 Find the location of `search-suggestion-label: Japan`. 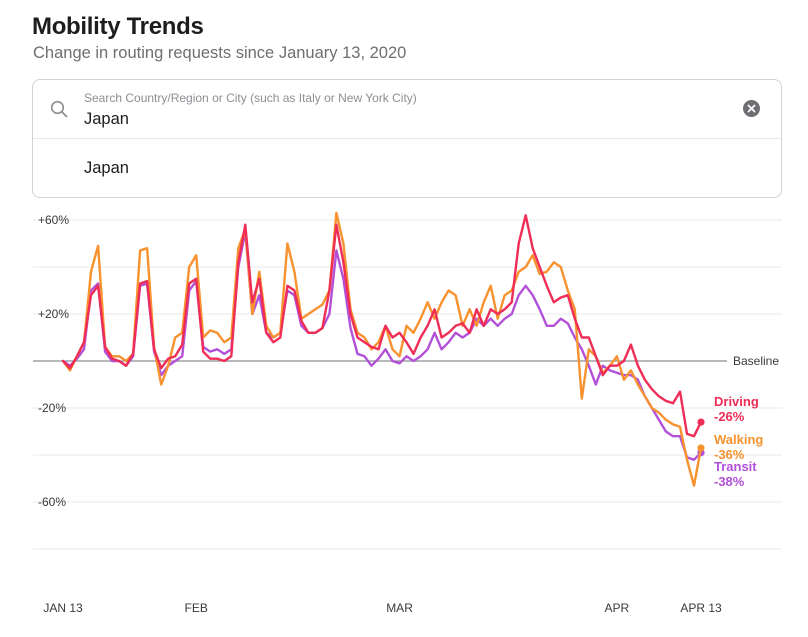

search-suggestion-label: Japan is located at coordinates (106, 168).